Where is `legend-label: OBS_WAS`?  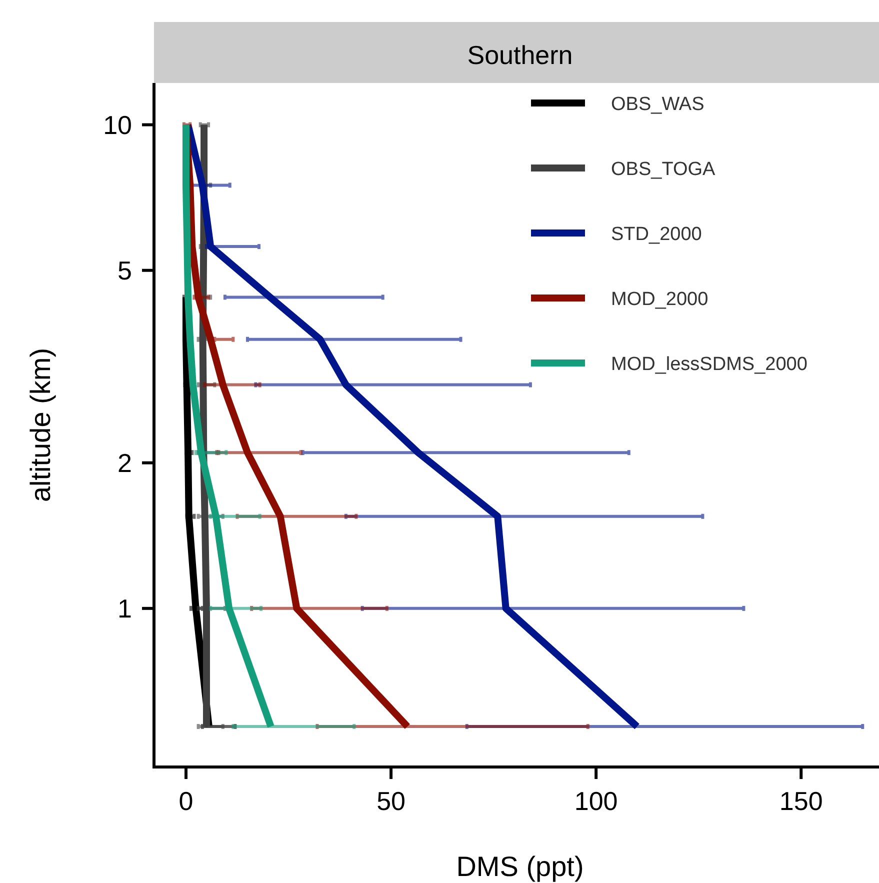 legend-label: OBS_WAS is located at coordinates (657, 104).